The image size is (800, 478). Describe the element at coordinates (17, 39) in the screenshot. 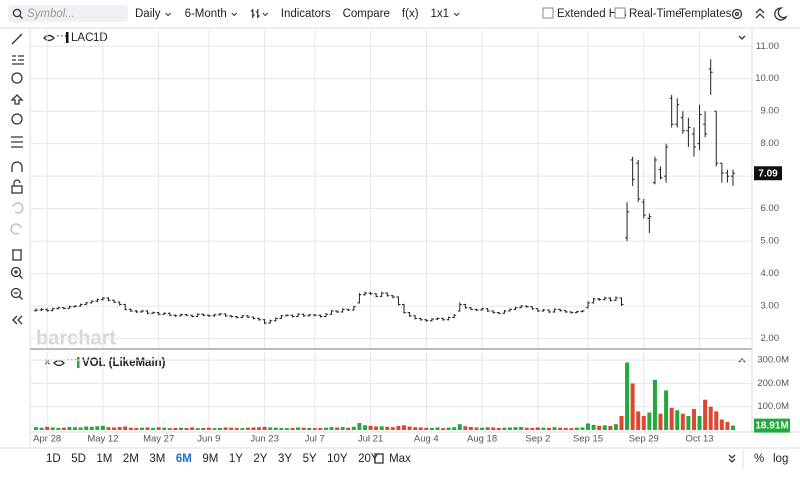

I see `tool-line` at that location.